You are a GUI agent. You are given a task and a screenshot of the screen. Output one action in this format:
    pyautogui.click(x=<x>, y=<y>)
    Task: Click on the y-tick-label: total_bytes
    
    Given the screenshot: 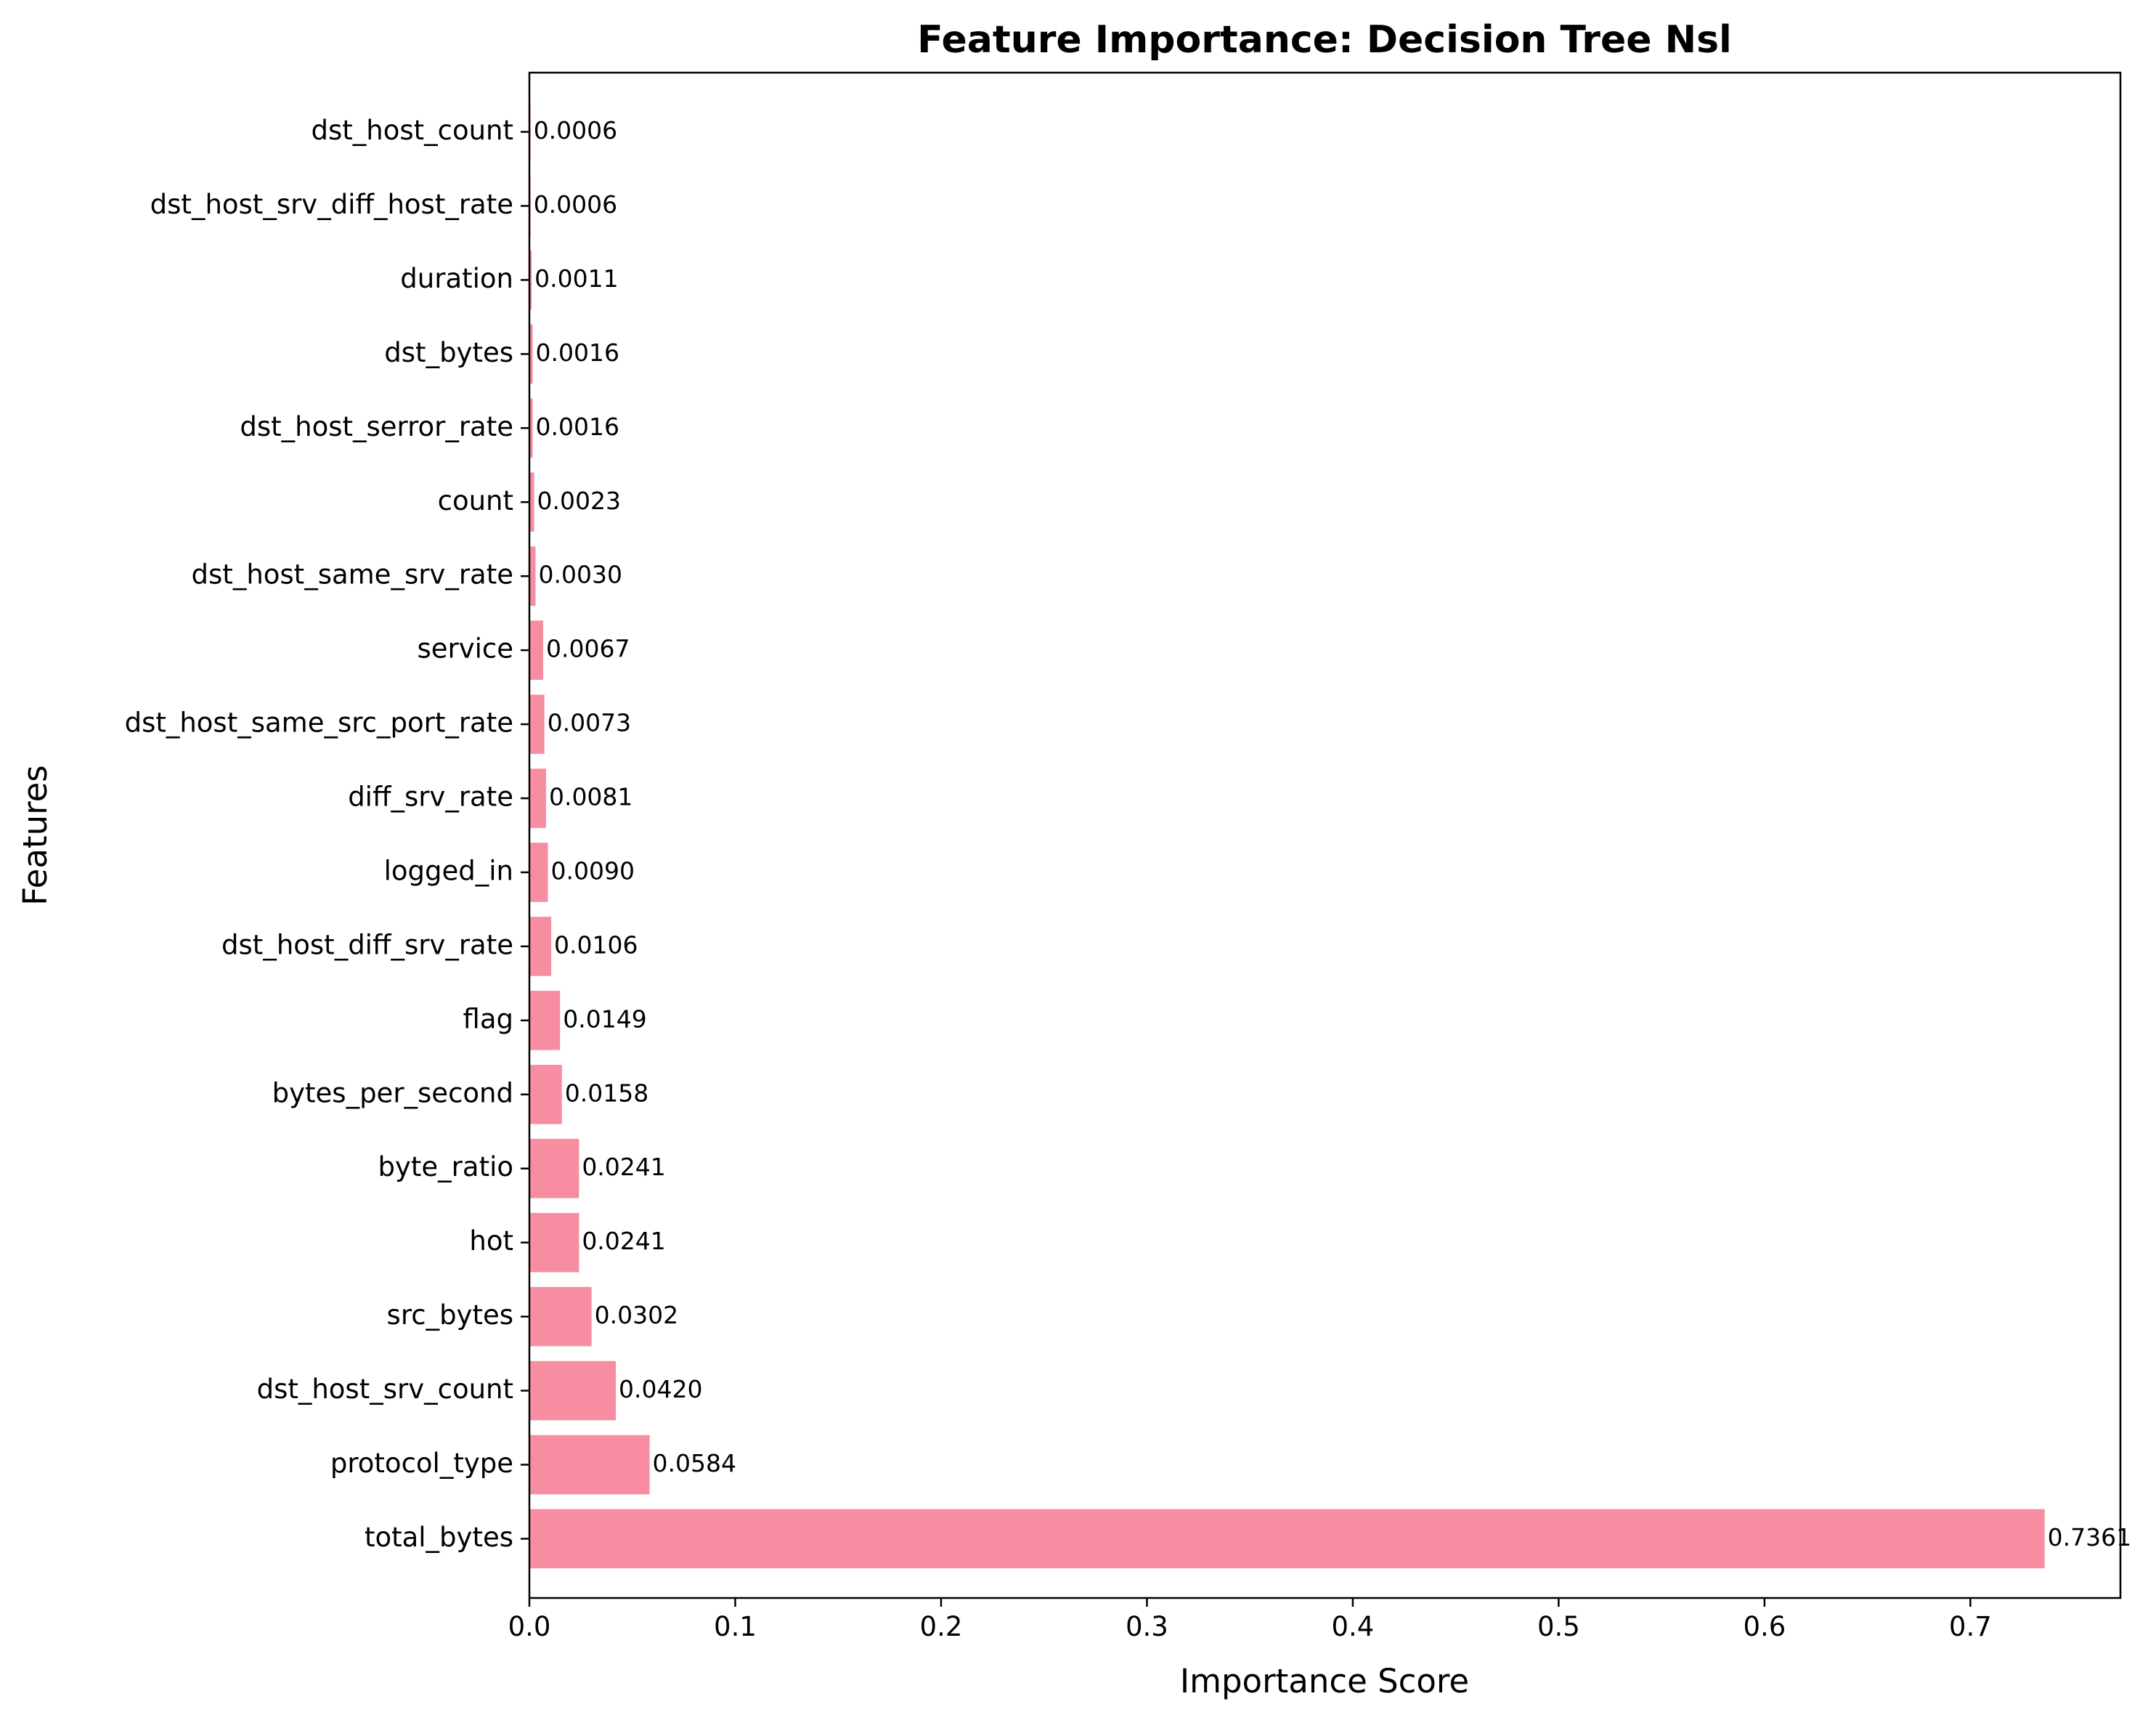 What is the action you would take?
    pyautogui.click(x=439, y=1538)
    